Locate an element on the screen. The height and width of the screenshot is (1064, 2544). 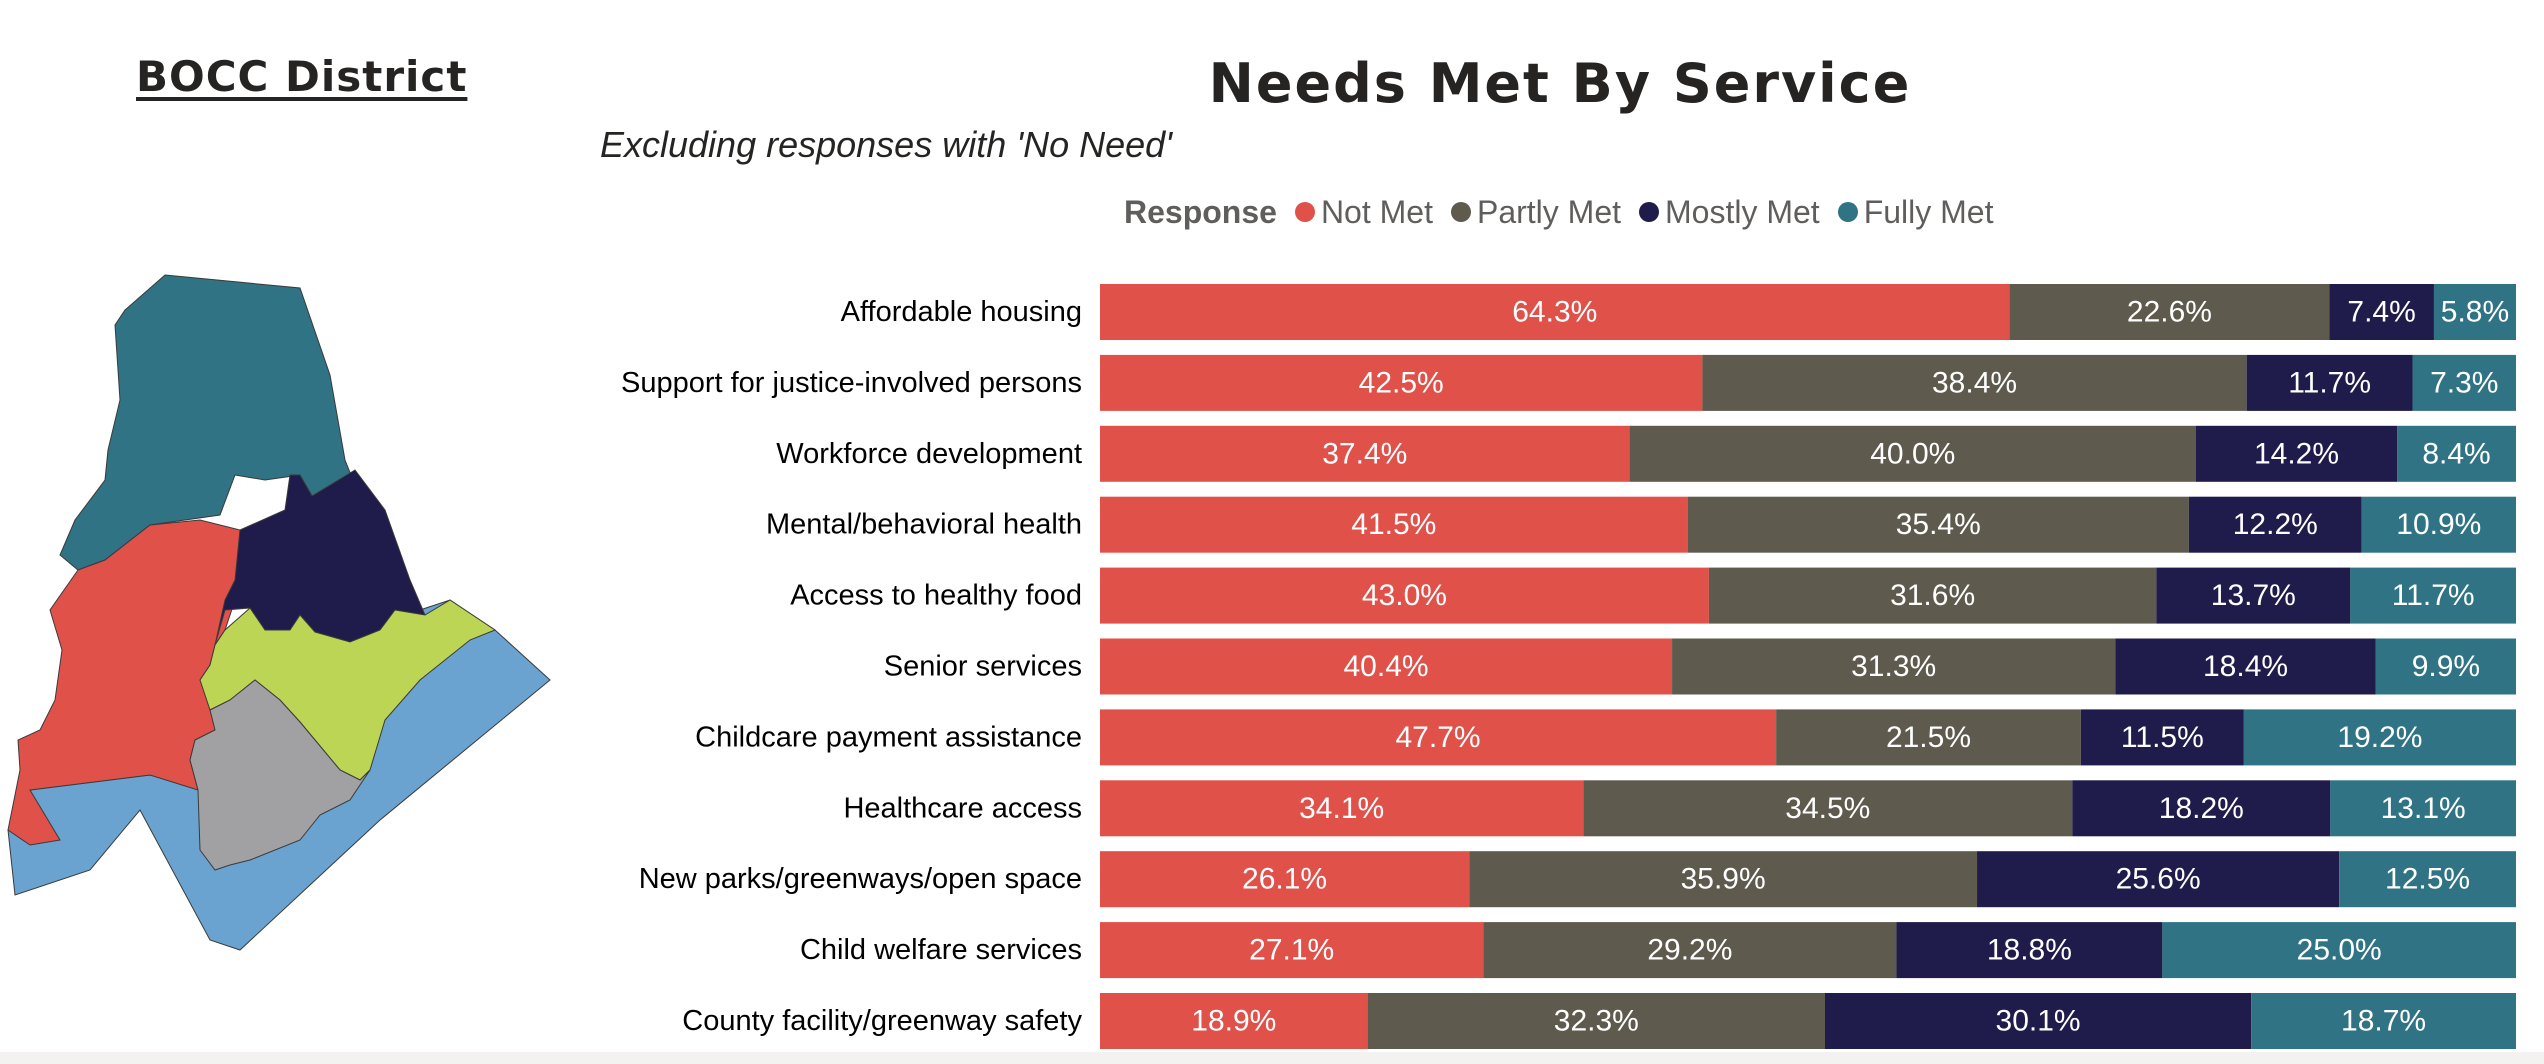
bar-childcare-payment-assistance-partly-met is located at coordinates (1928, 737).